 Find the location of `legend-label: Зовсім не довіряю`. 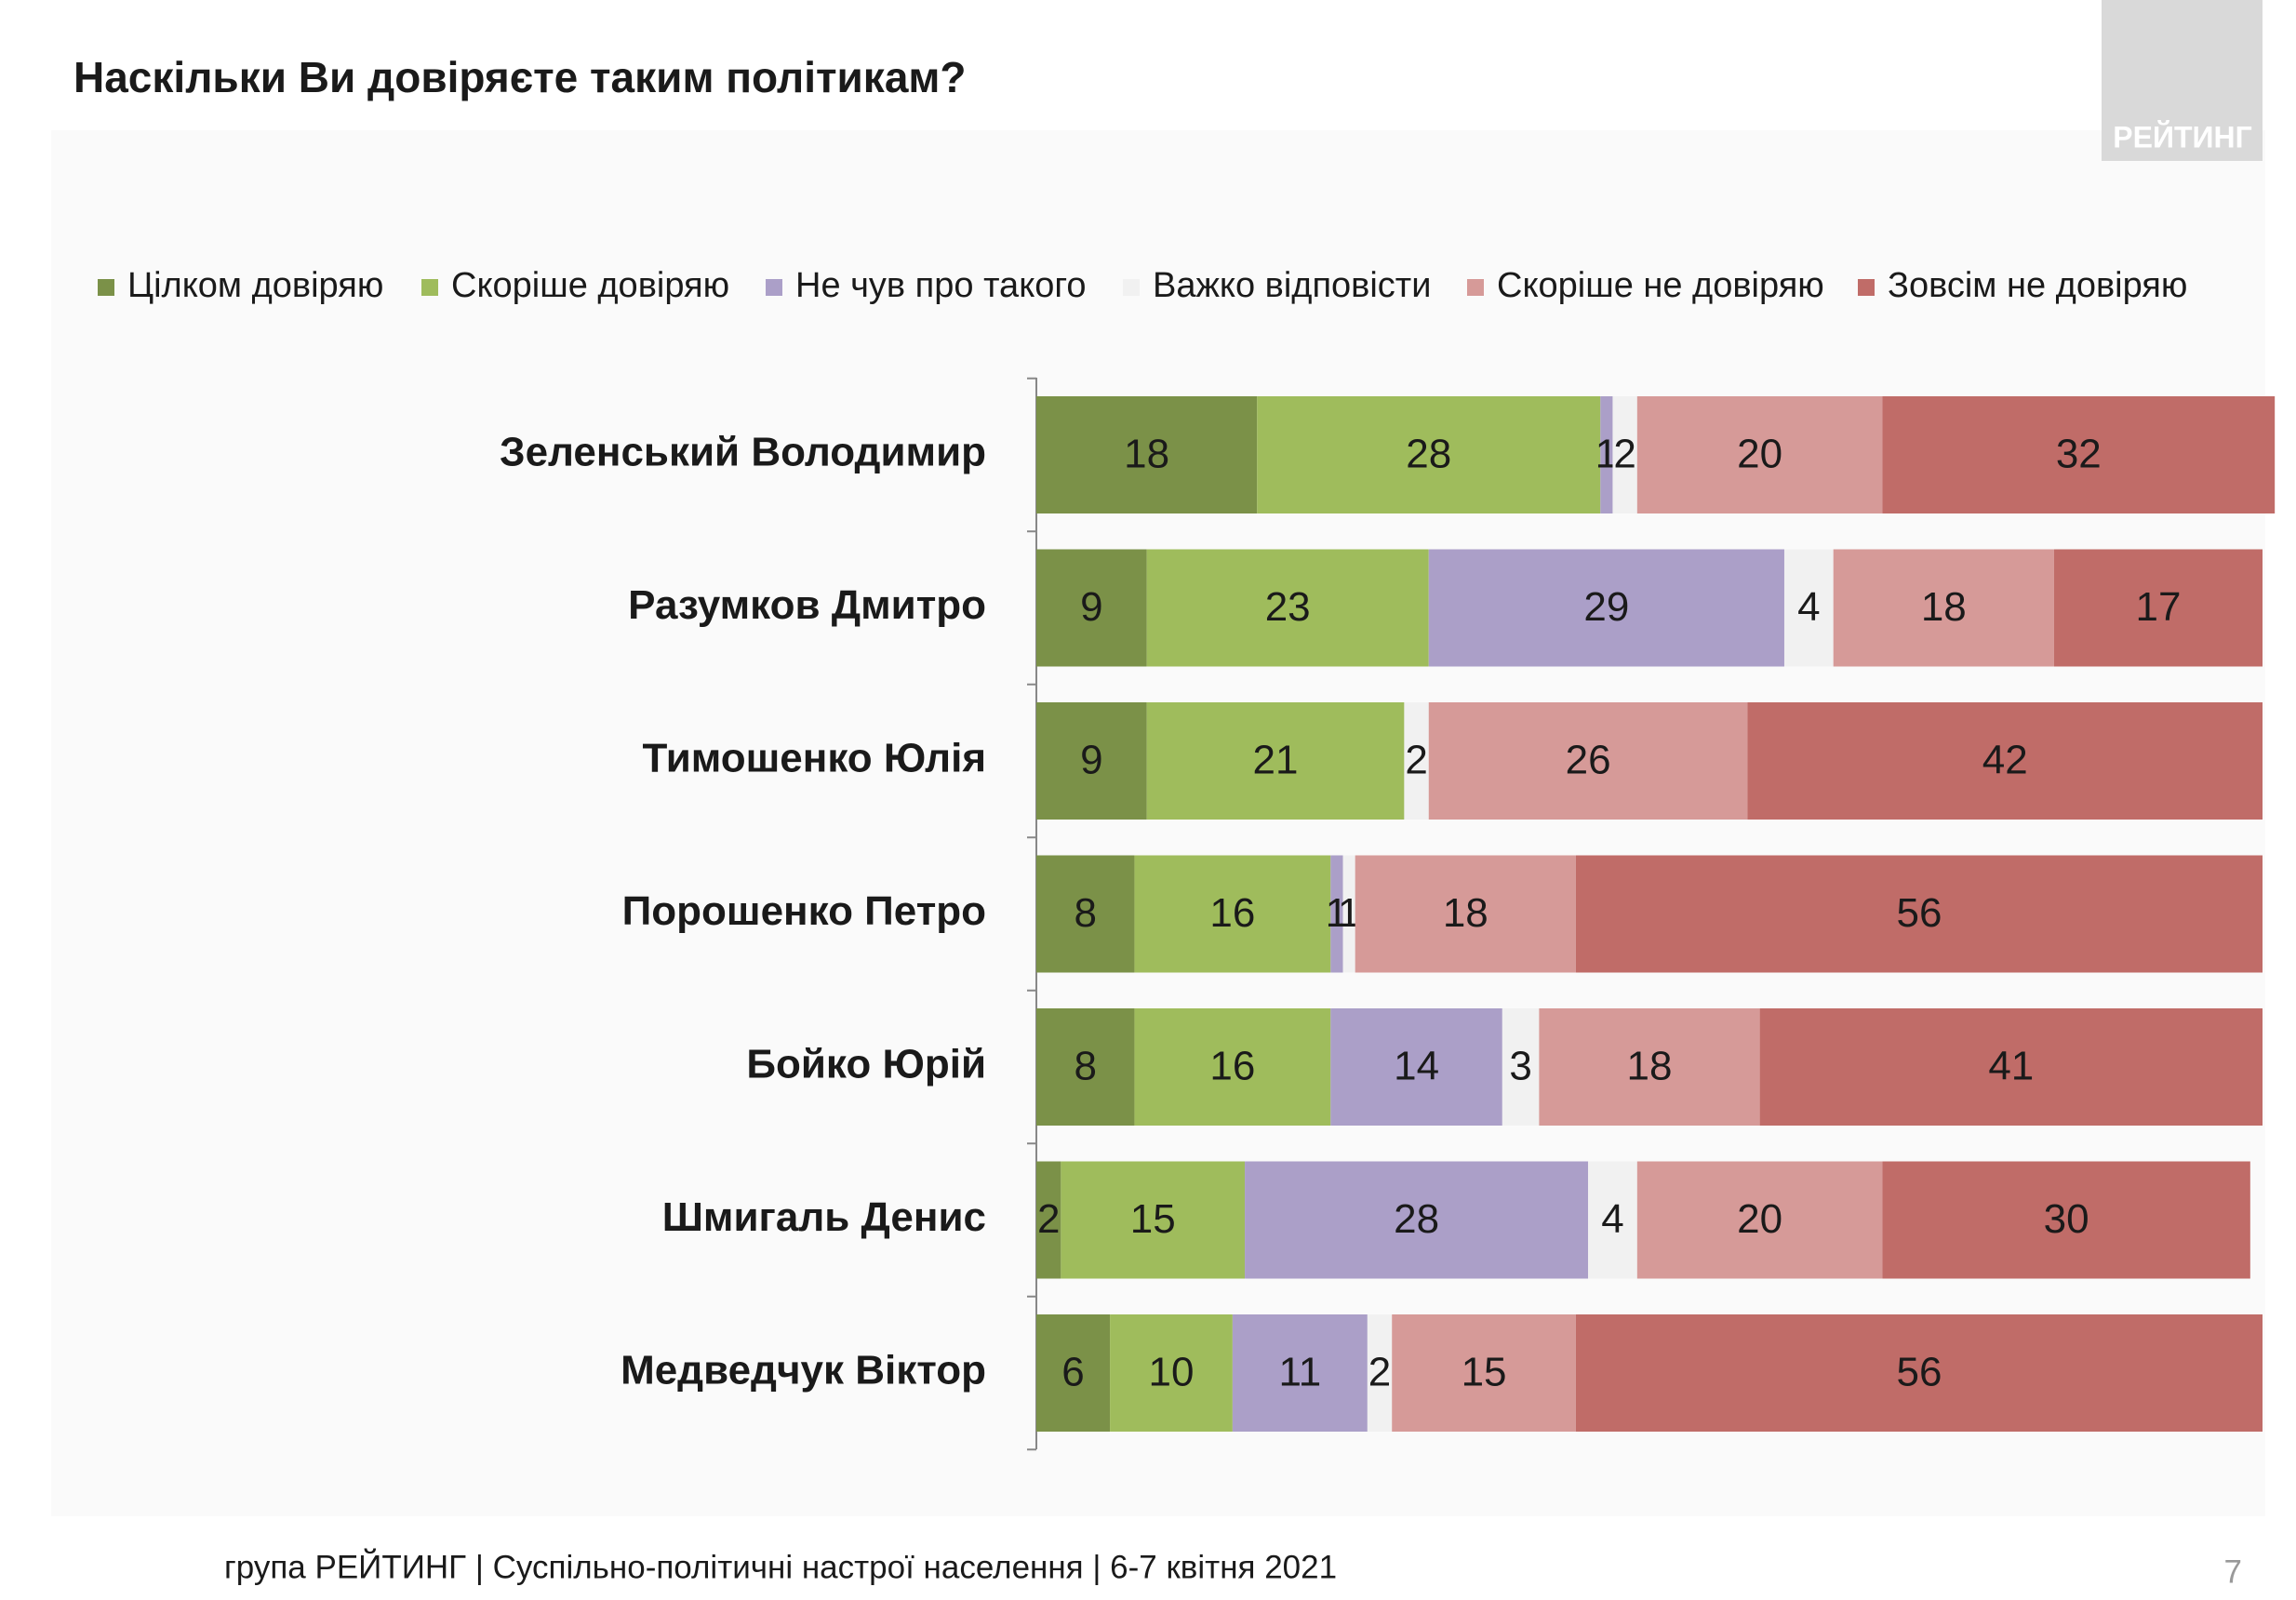

legend-label: Зовсім не довіряю is located at coordinates (2037, 285).